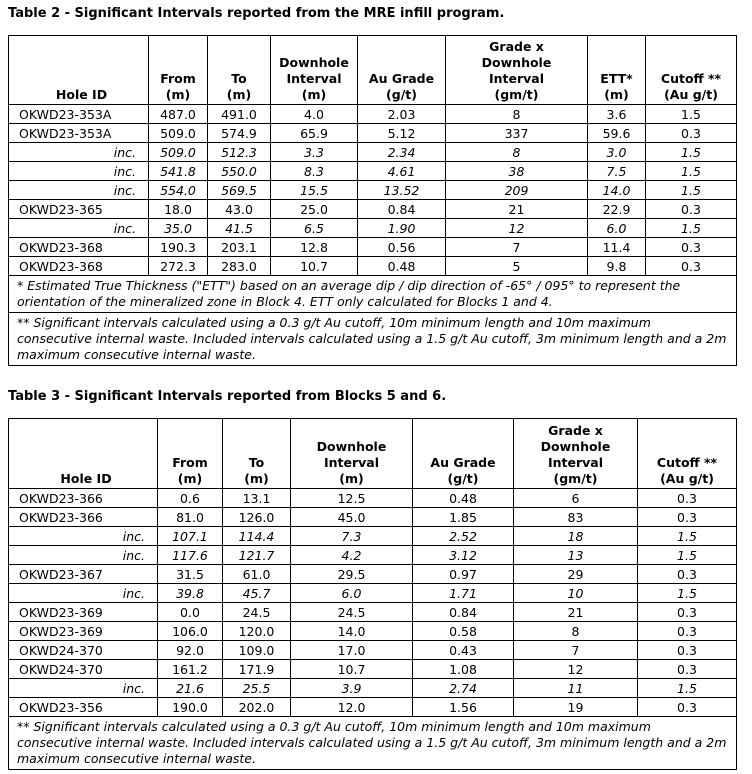 This screenshot has height=774, width=752. Describe the element at coordinates (616, 133) in the screenshot. I see `cell: 59.6` at that location.